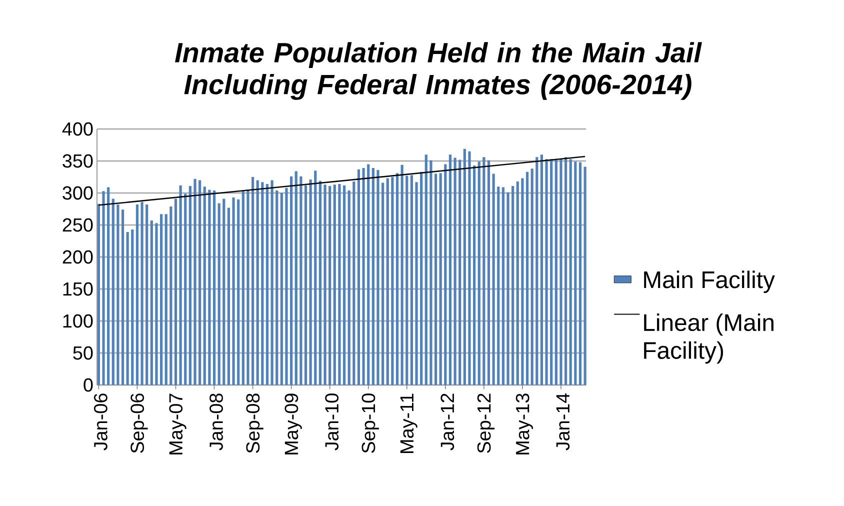 This screenshot has height=506, width=844. What do you see at coordinates (370, 423) in the screenshot?
I see `x-tick-label: Sep-10` at bounding box center [370, 423].